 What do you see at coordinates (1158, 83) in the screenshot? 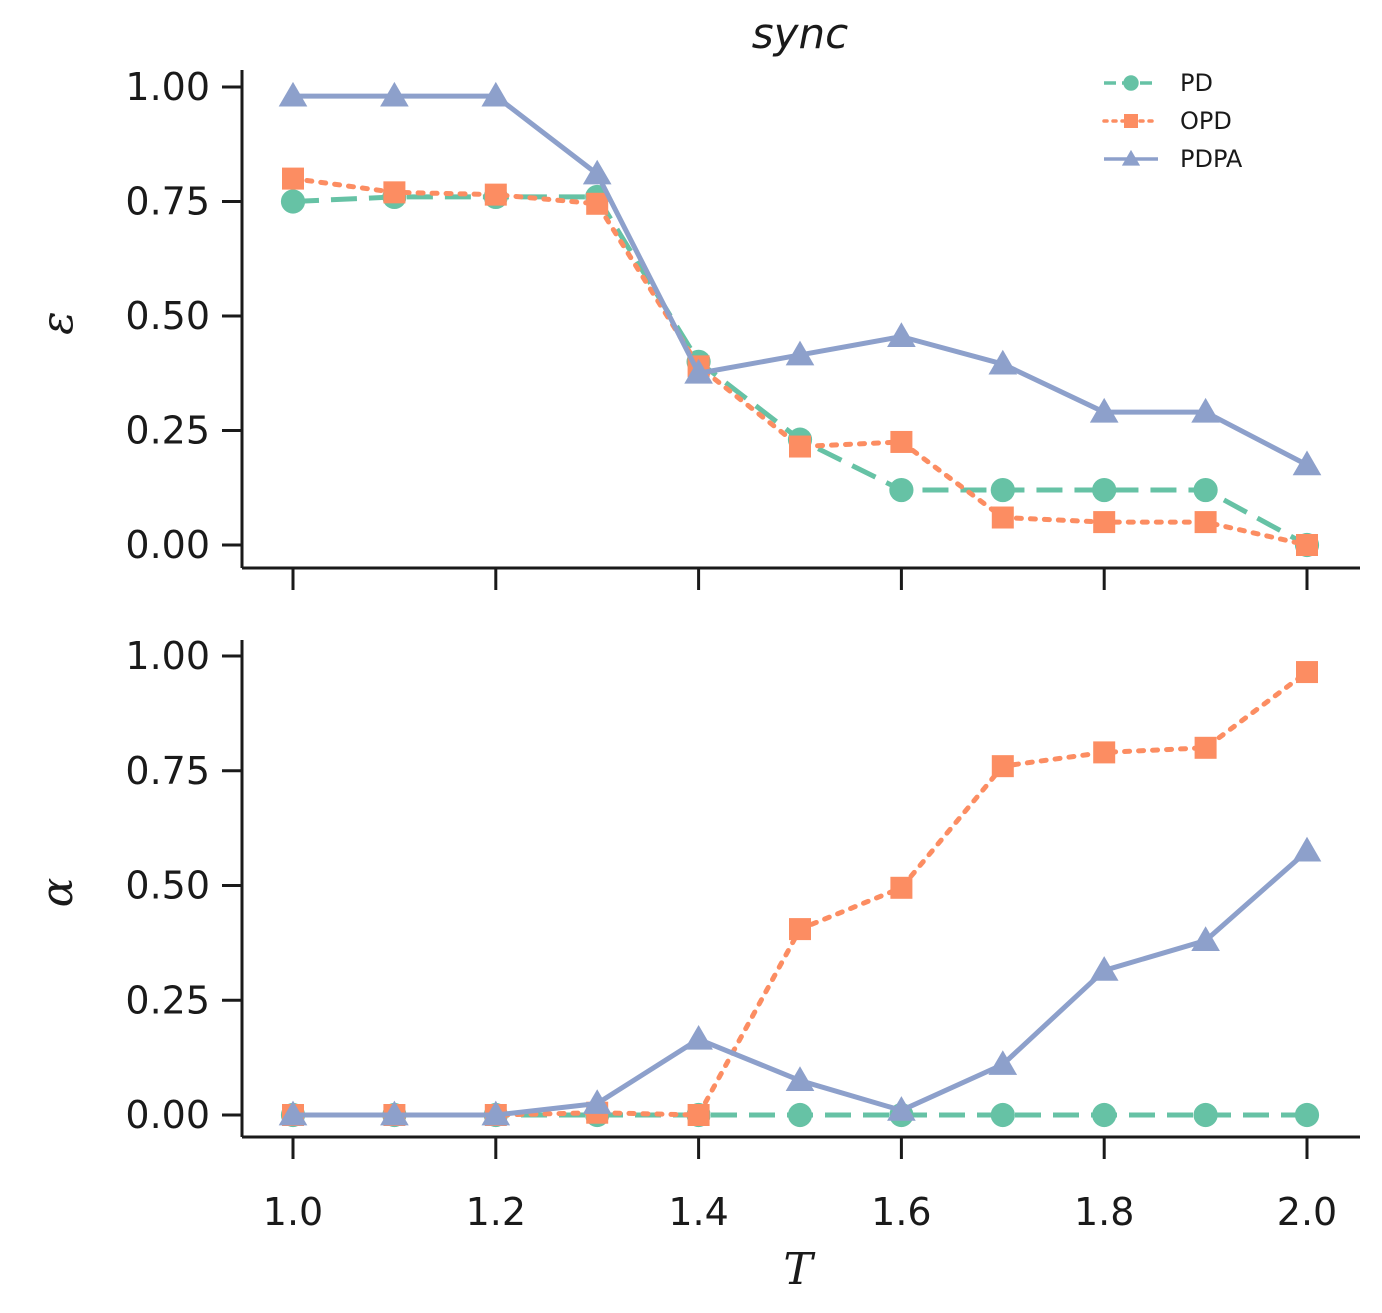
I see `legend-item-pd: PD` at bounding box center [1158, 83].